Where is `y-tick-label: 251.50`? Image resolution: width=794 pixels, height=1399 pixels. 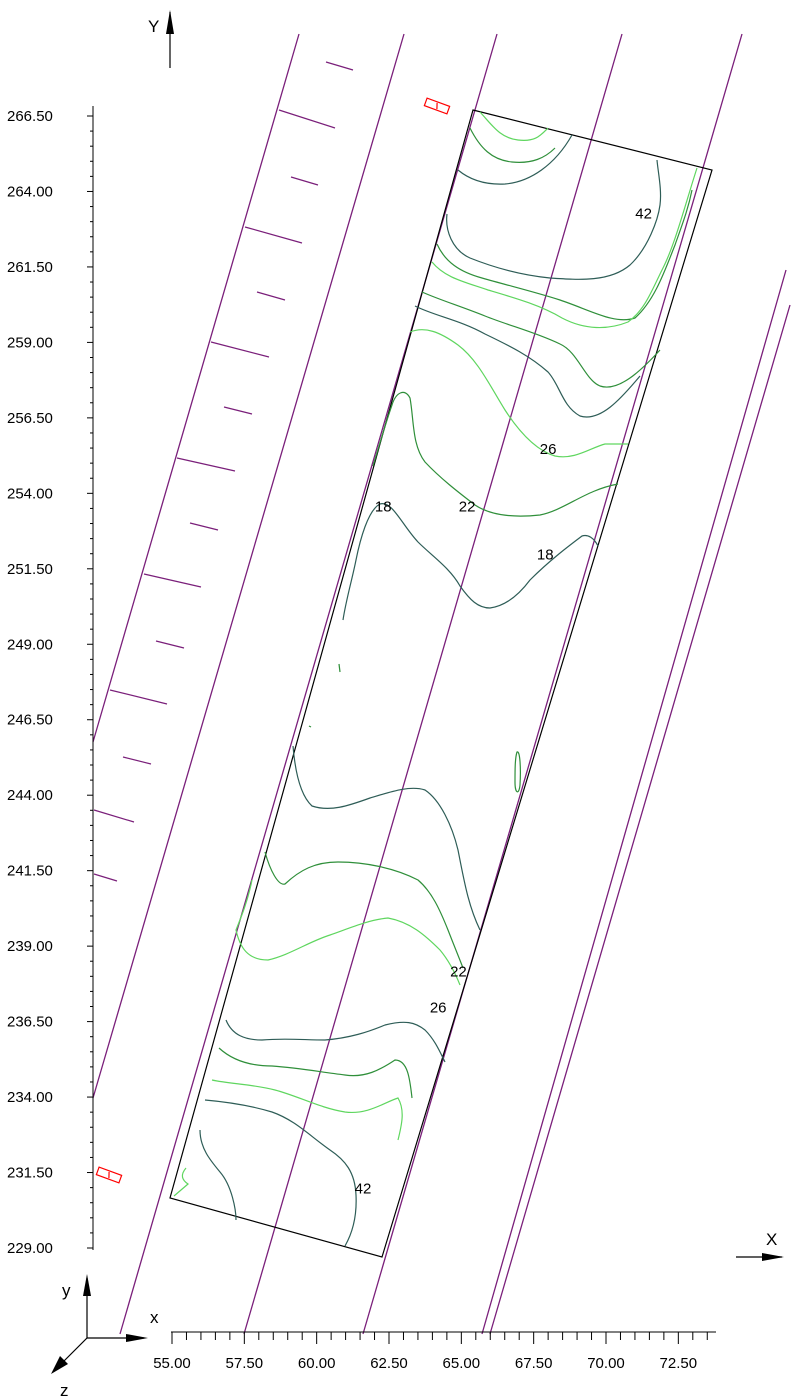
y-tick-label: 251.50 is located at coordinates (30, 569).